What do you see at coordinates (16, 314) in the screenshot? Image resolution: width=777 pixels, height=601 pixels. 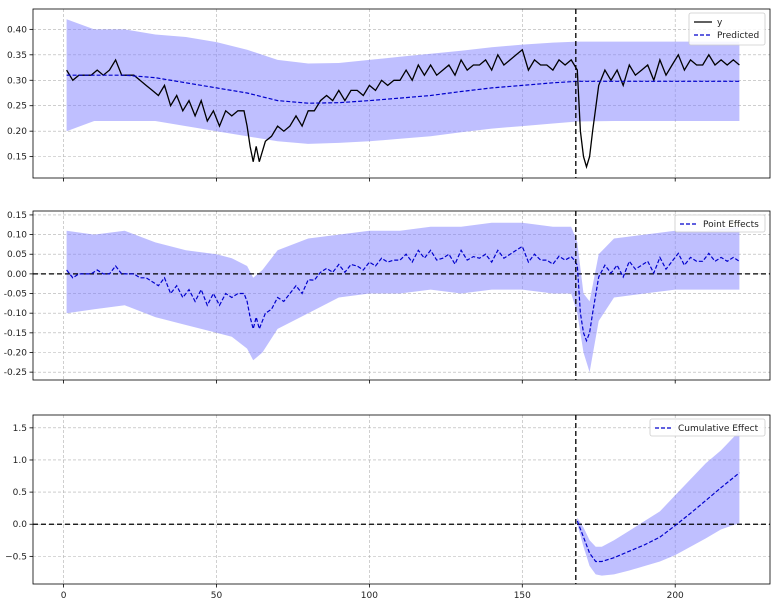 I see `y-tick-label: -0.10` at bounding box center [16, 314].